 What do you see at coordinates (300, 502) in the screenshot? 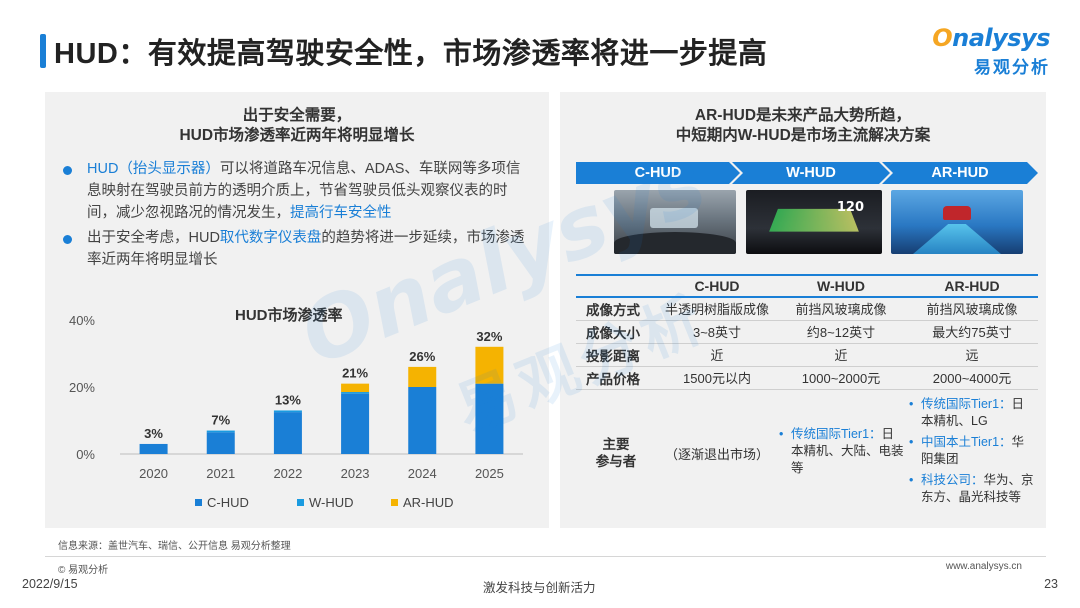
I see `legend-swatch-w-hud` at bounding box center [300, 502].